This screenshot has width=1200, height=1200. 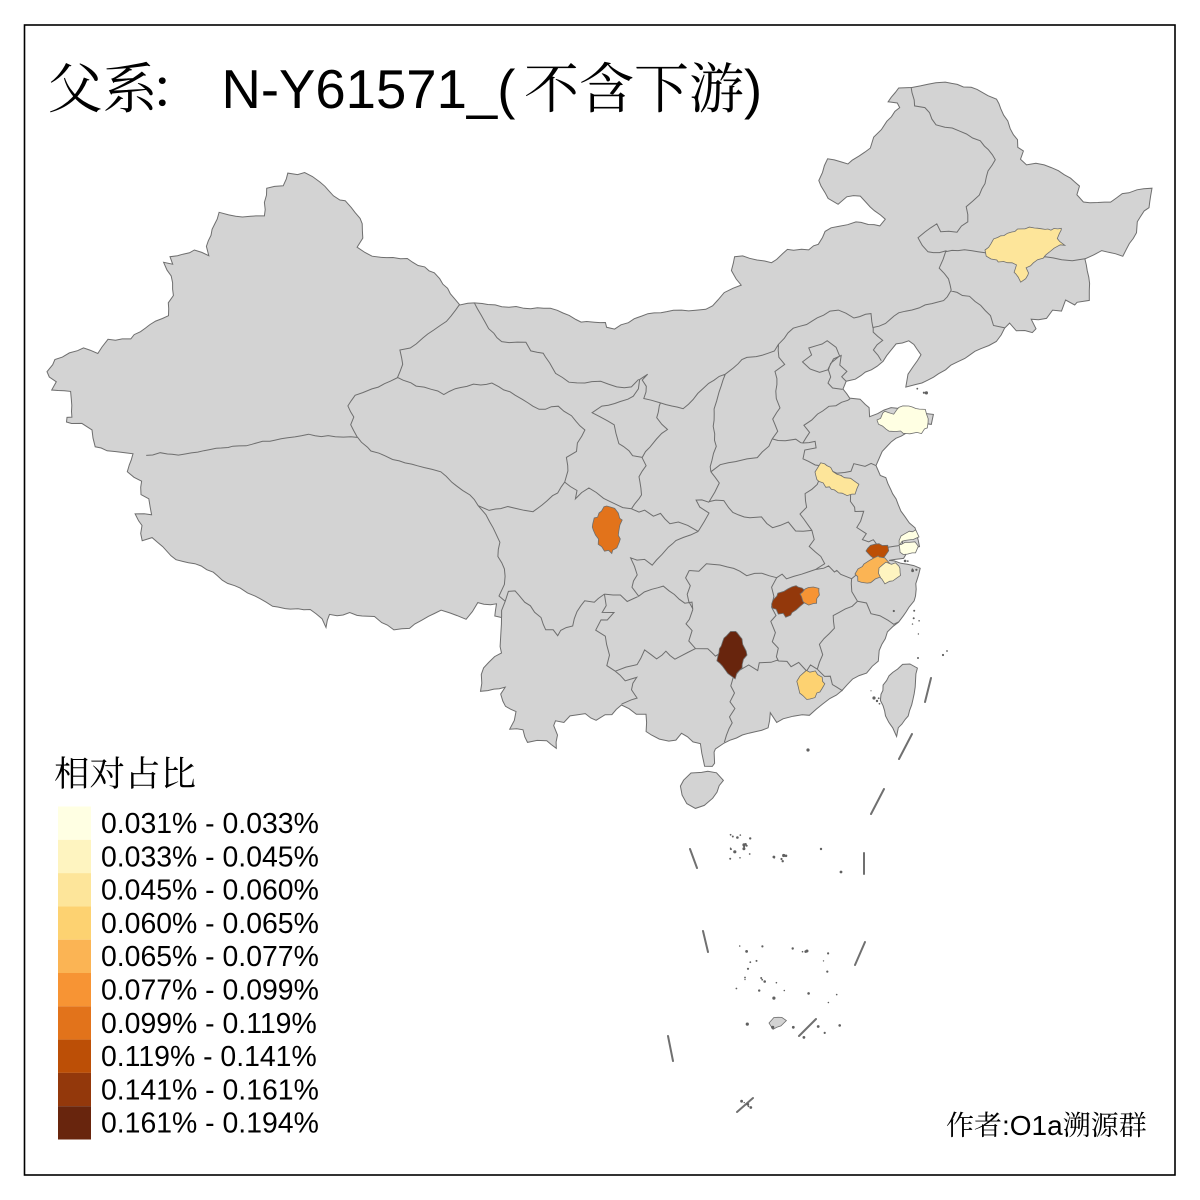 I want to click on svg-text: 0.119% - 0.141%, so click(x=209, y=1057).